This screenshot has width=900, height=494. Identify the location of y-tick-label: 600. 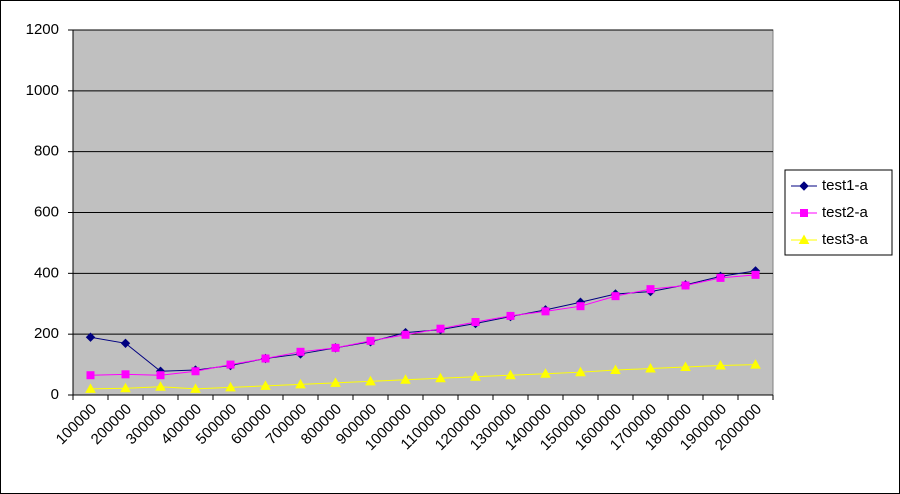
(46, 211).